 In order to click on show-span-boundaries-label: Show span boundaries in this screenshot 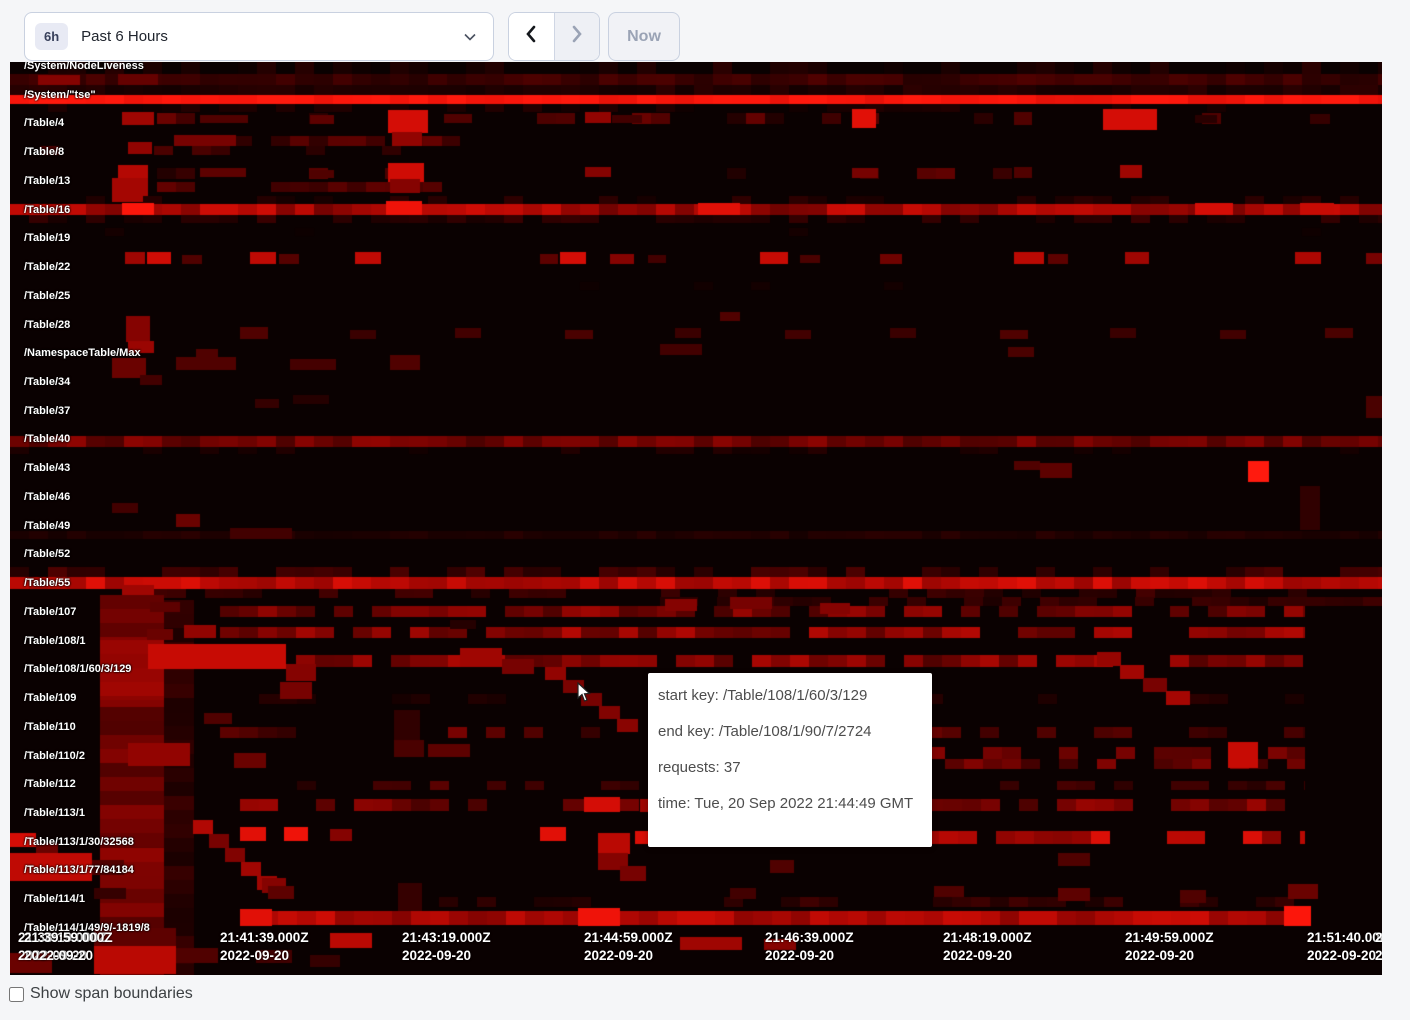, I will do `click(111, 993)`.